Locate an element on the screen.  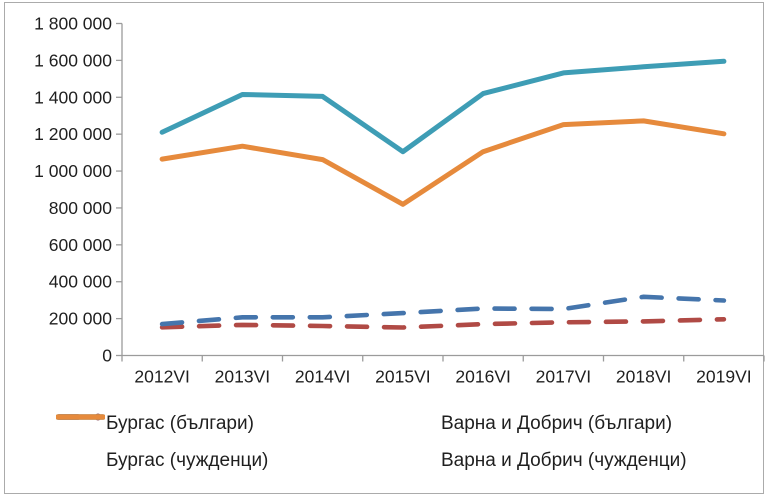
x-tick-label: 2016VI is located at coordinates (482, 377).